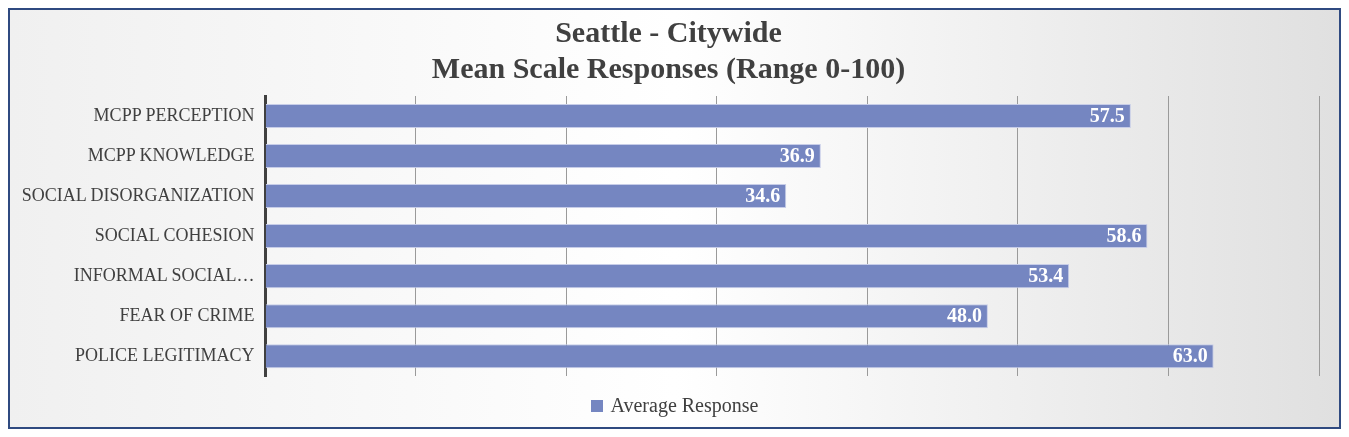 The height and width of the screenshot is (437, 1349). I want to click on data-label: 58.6, so click(1124, 235).